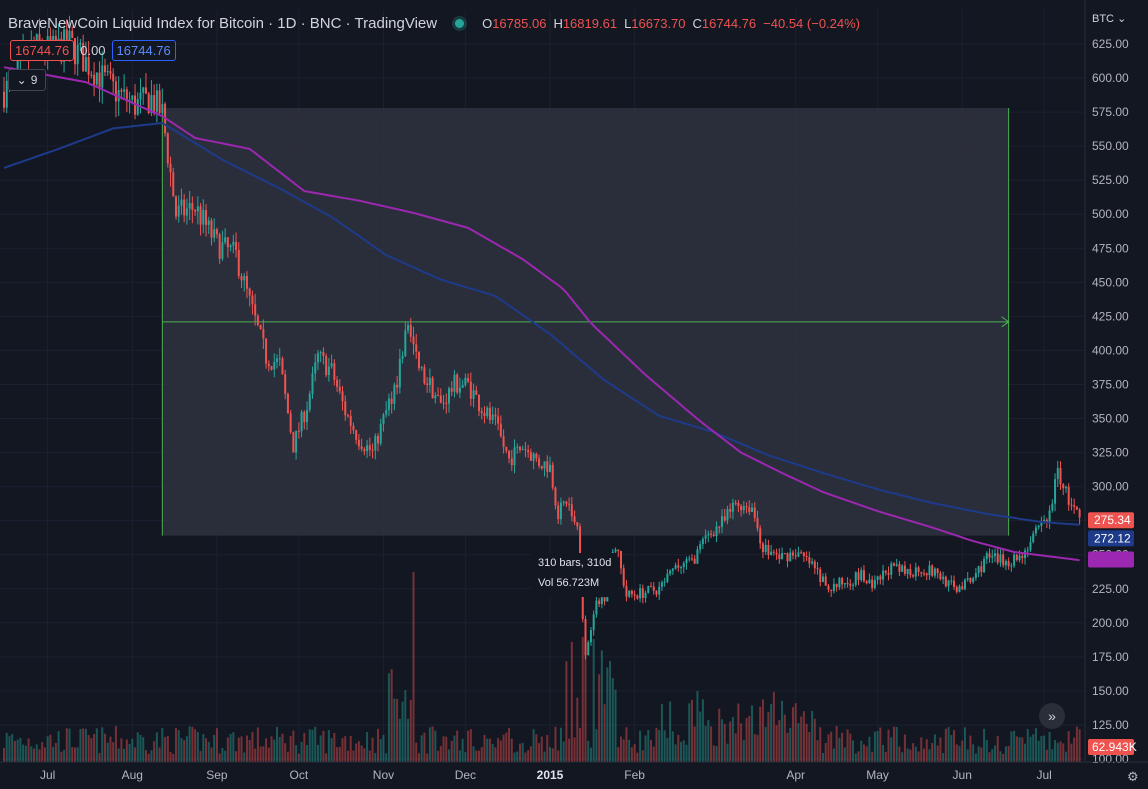  I want to click on price-tick-label: 325.00, so click(1110, 453).